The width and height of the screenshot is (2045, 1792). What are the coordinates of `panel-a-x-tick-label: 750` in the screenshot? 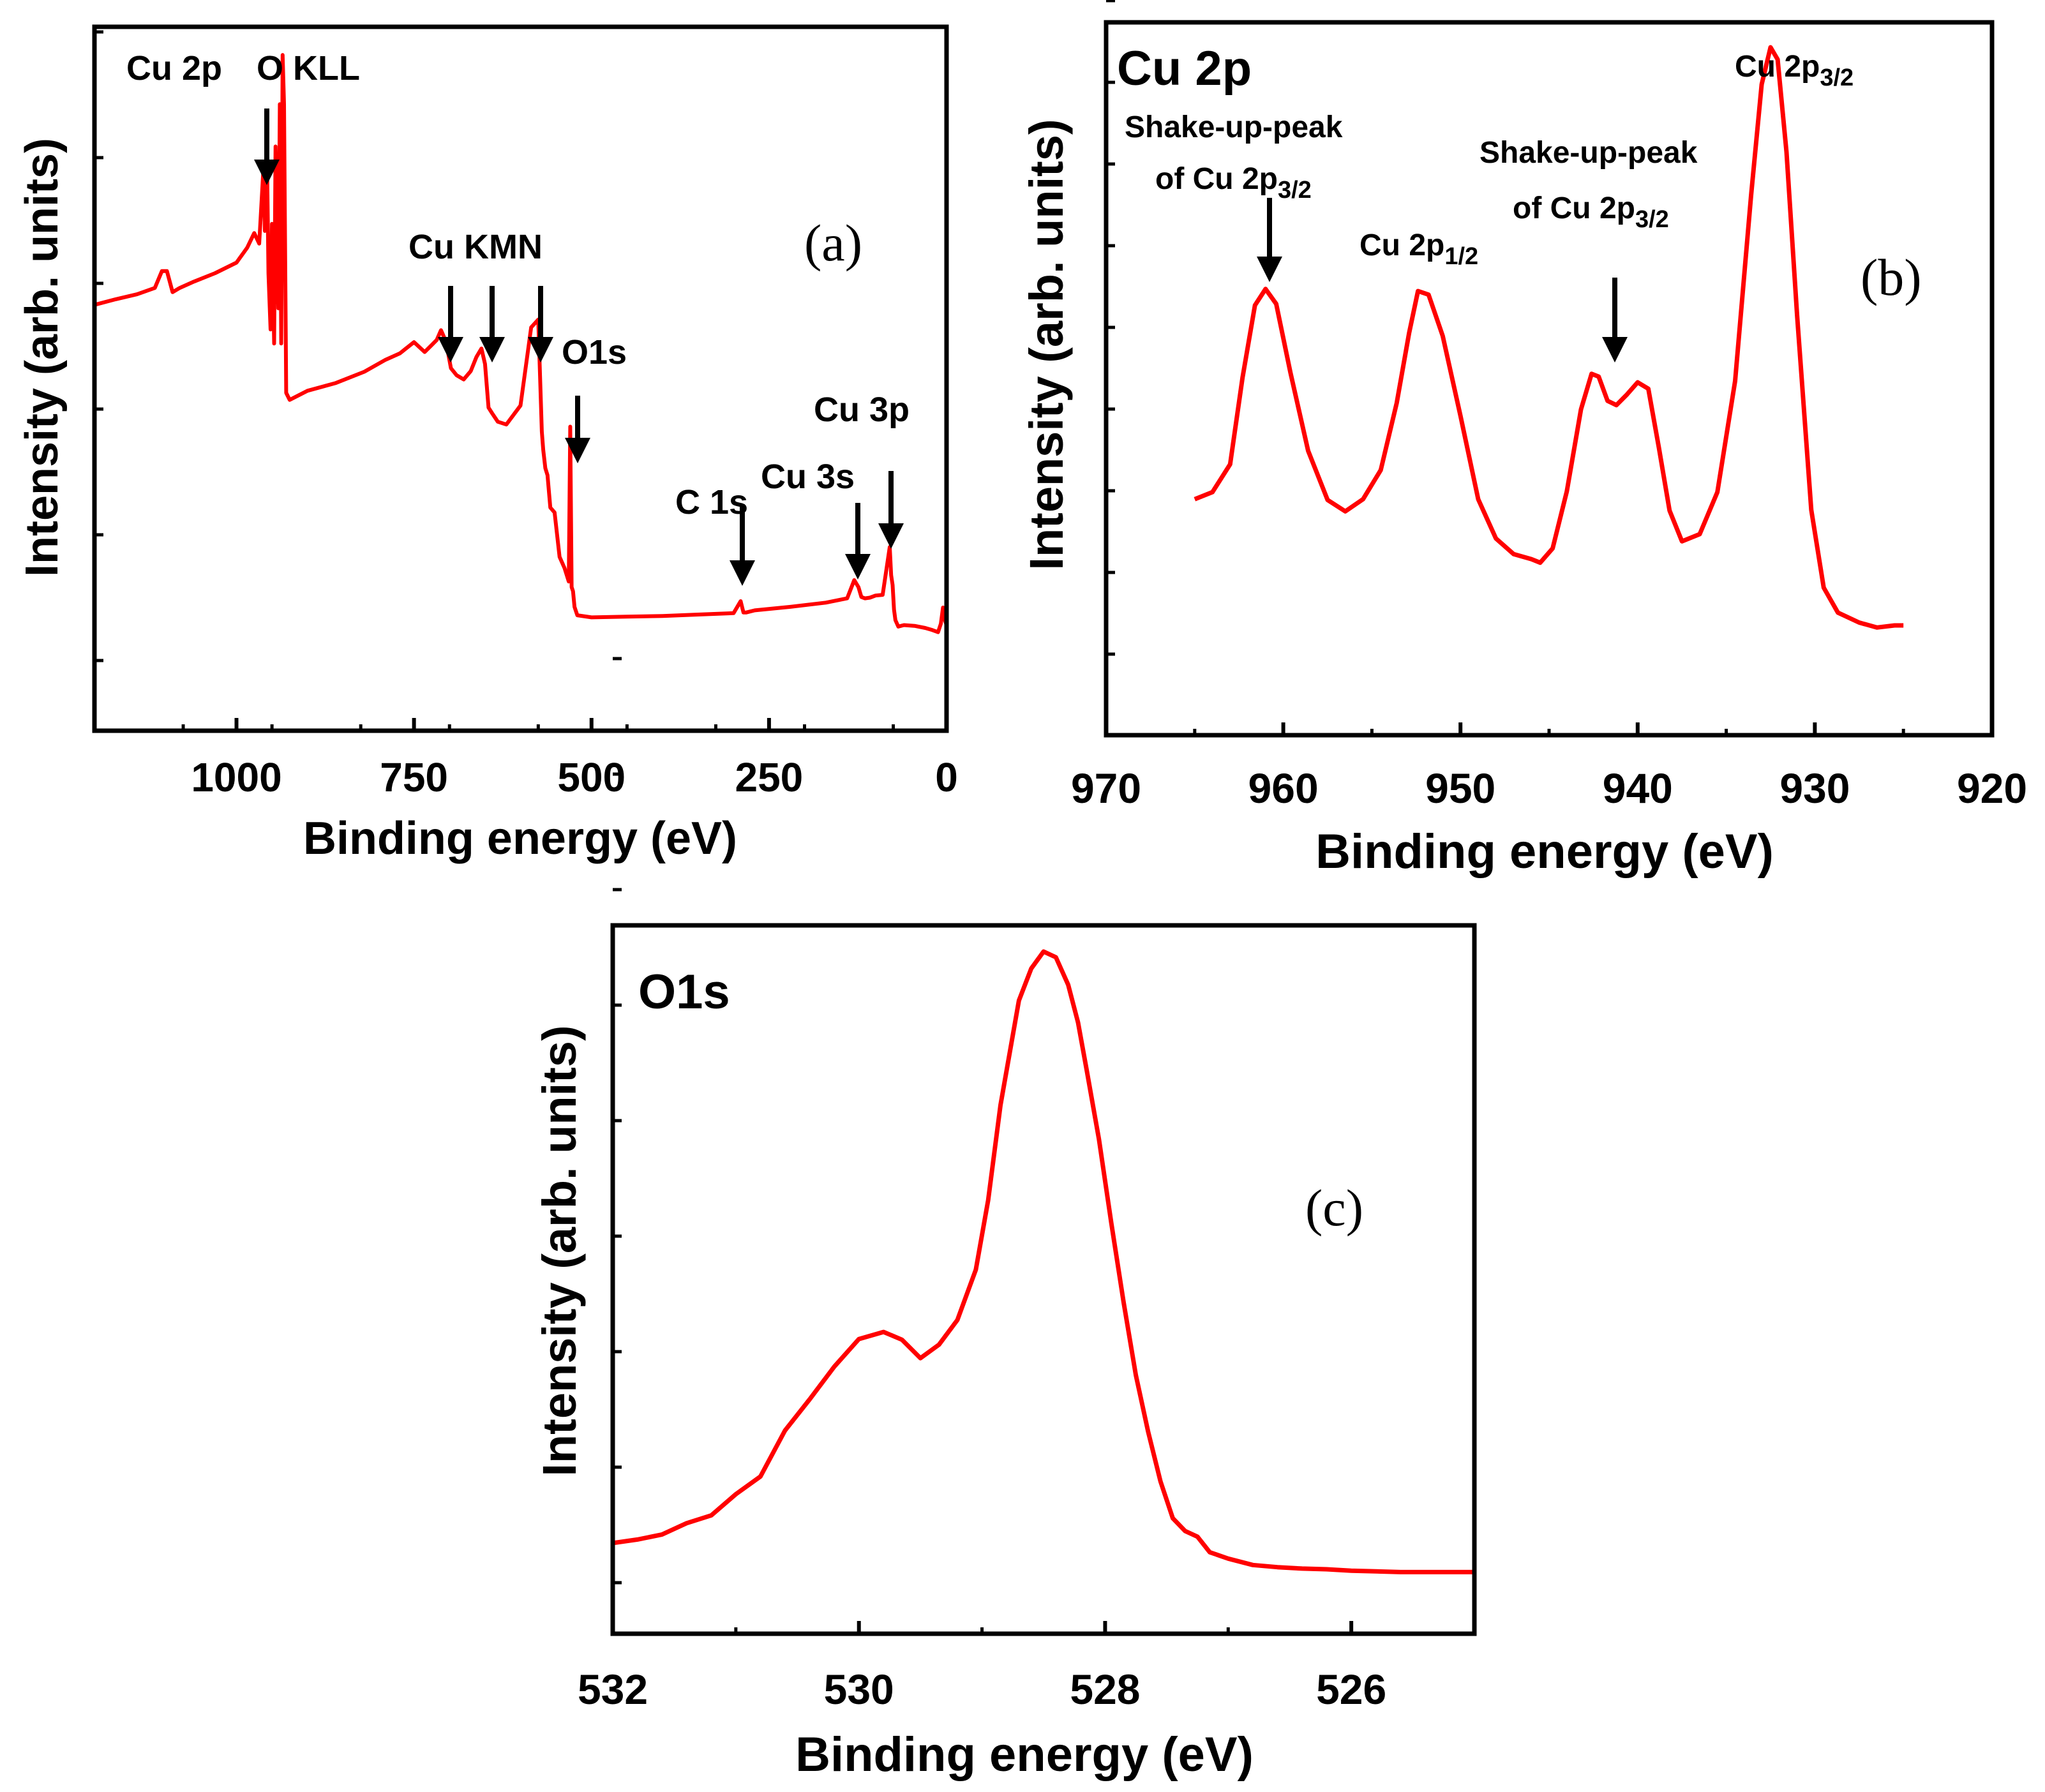 It's located at (414, 777).